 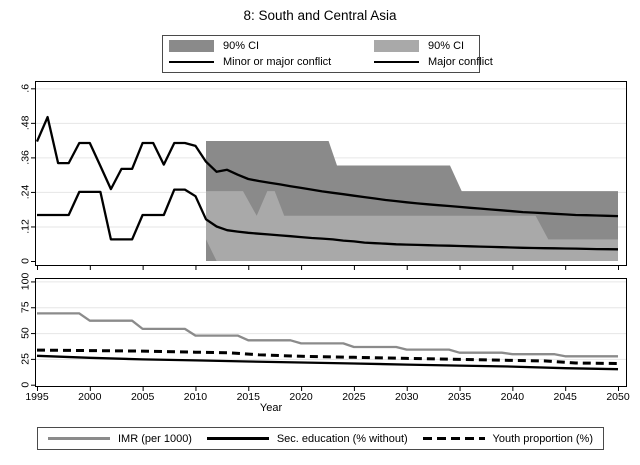 What do you see at coordinates (271, 46) in the screenshot?
I see `legend-item-minor-major-ci: 90% CI` at bounding box center [271, 46].